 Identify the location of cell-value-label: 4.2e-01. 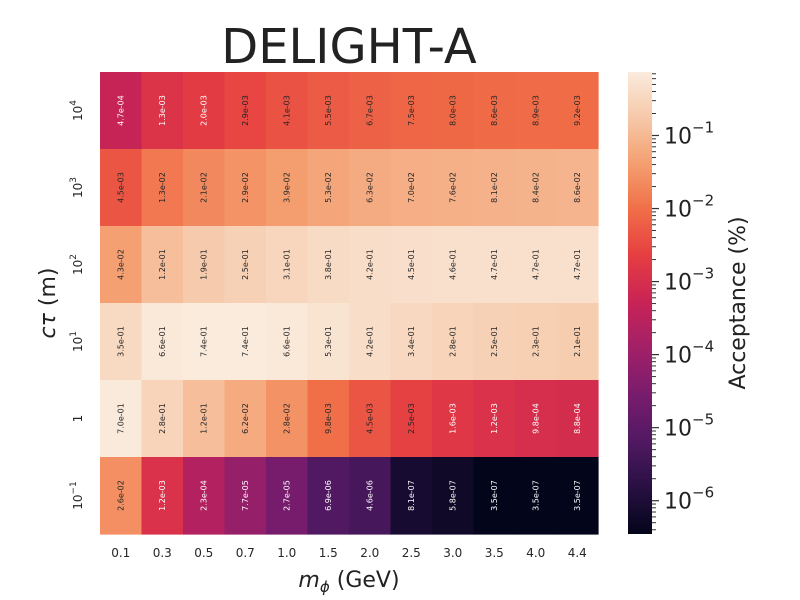
(369, 341).